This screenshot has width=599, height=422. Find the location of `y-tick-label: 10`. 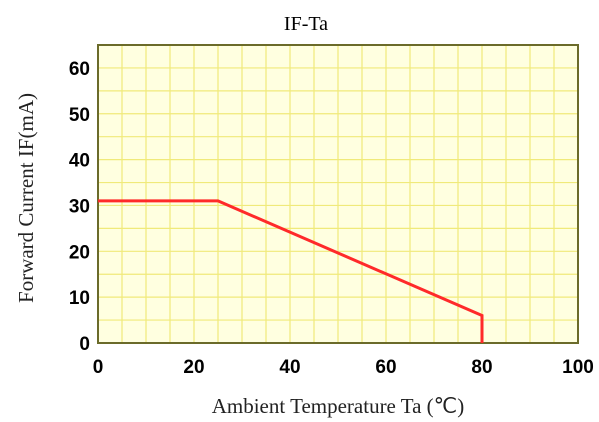

y-tick-label: 10 is located at coordinates (79, 298).